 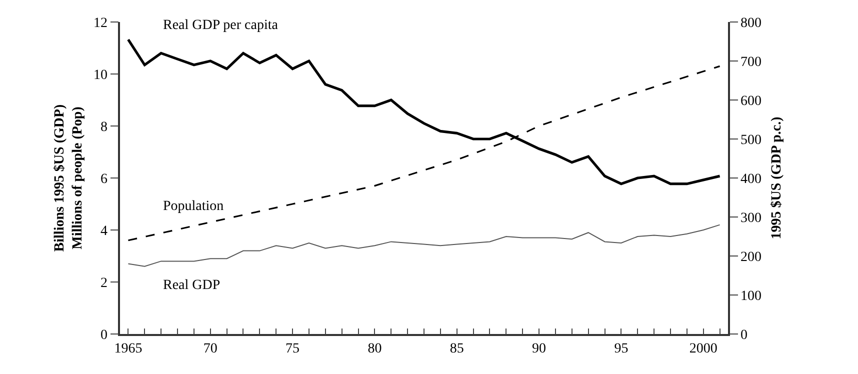 I want to click on x-tick-label: 80, so click(x=375, y=349).